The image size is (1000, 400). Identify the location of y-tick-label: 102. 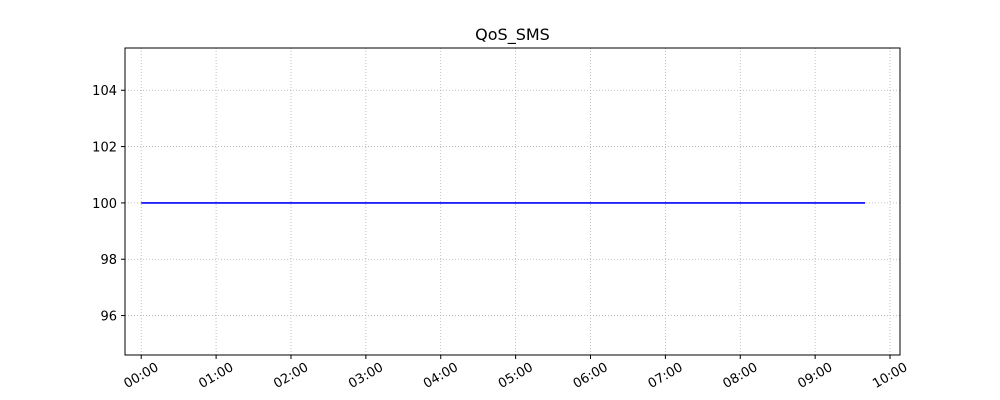
(104, 148).